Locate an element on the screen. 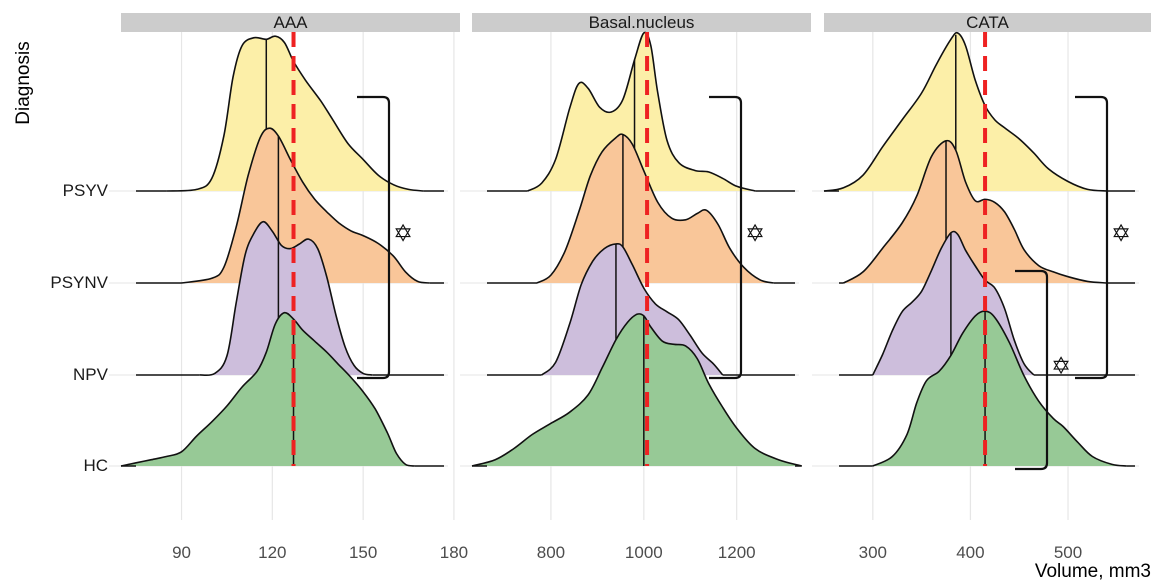 The image size is (1164, 583). facet-strip-label: Basal.nucleus is located at coordinates (642, 22).